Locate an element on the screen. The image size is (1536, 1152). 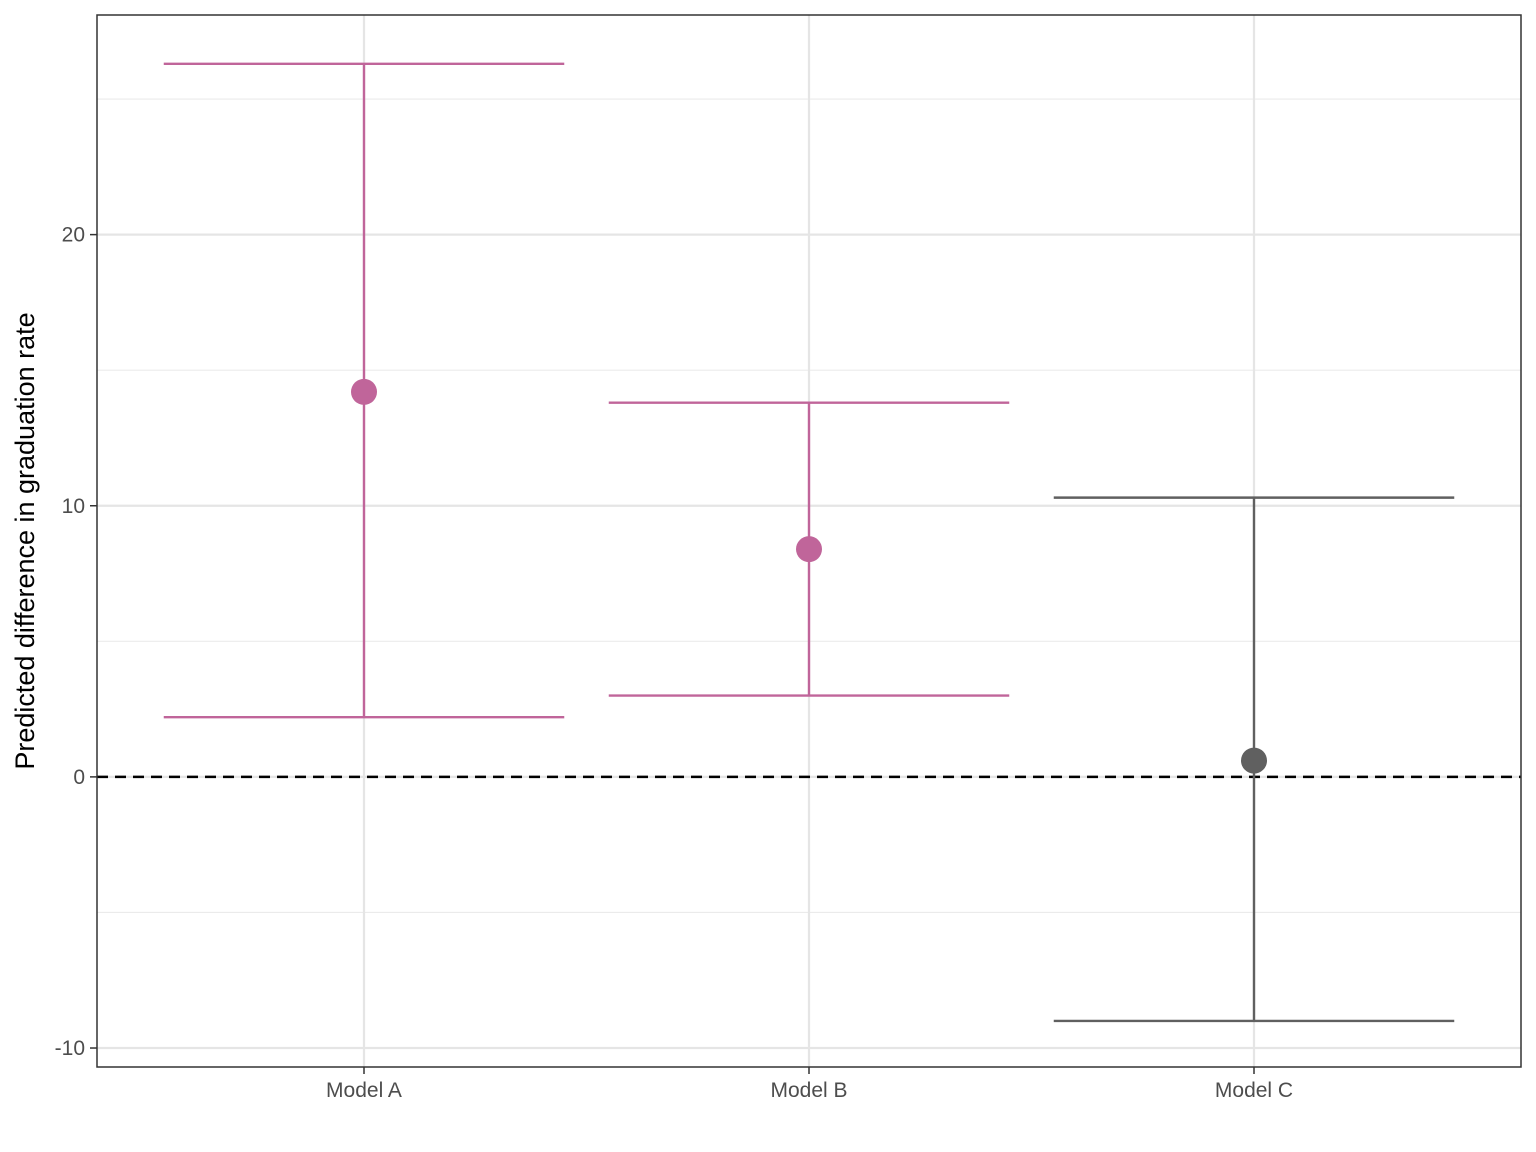
x-tick-label: Model B is located at coordinates (808, 1090).